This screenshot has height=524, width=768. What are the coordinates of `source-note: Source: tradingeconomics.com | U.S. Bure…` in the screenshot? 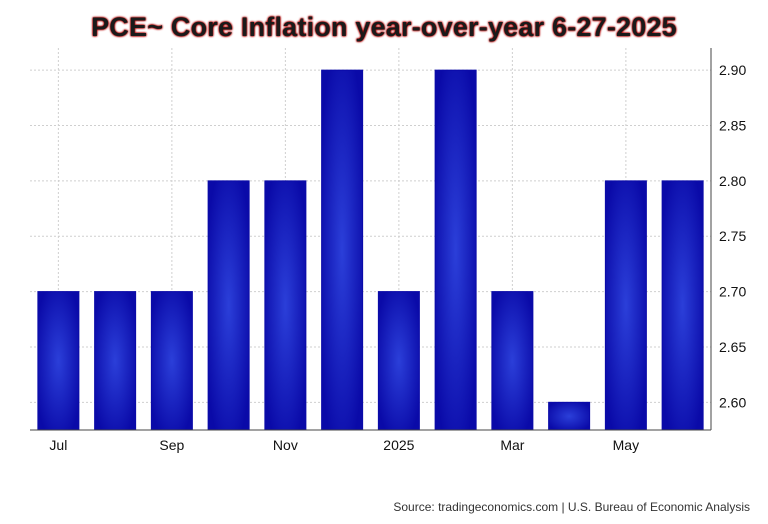 It's located at (571, 507).